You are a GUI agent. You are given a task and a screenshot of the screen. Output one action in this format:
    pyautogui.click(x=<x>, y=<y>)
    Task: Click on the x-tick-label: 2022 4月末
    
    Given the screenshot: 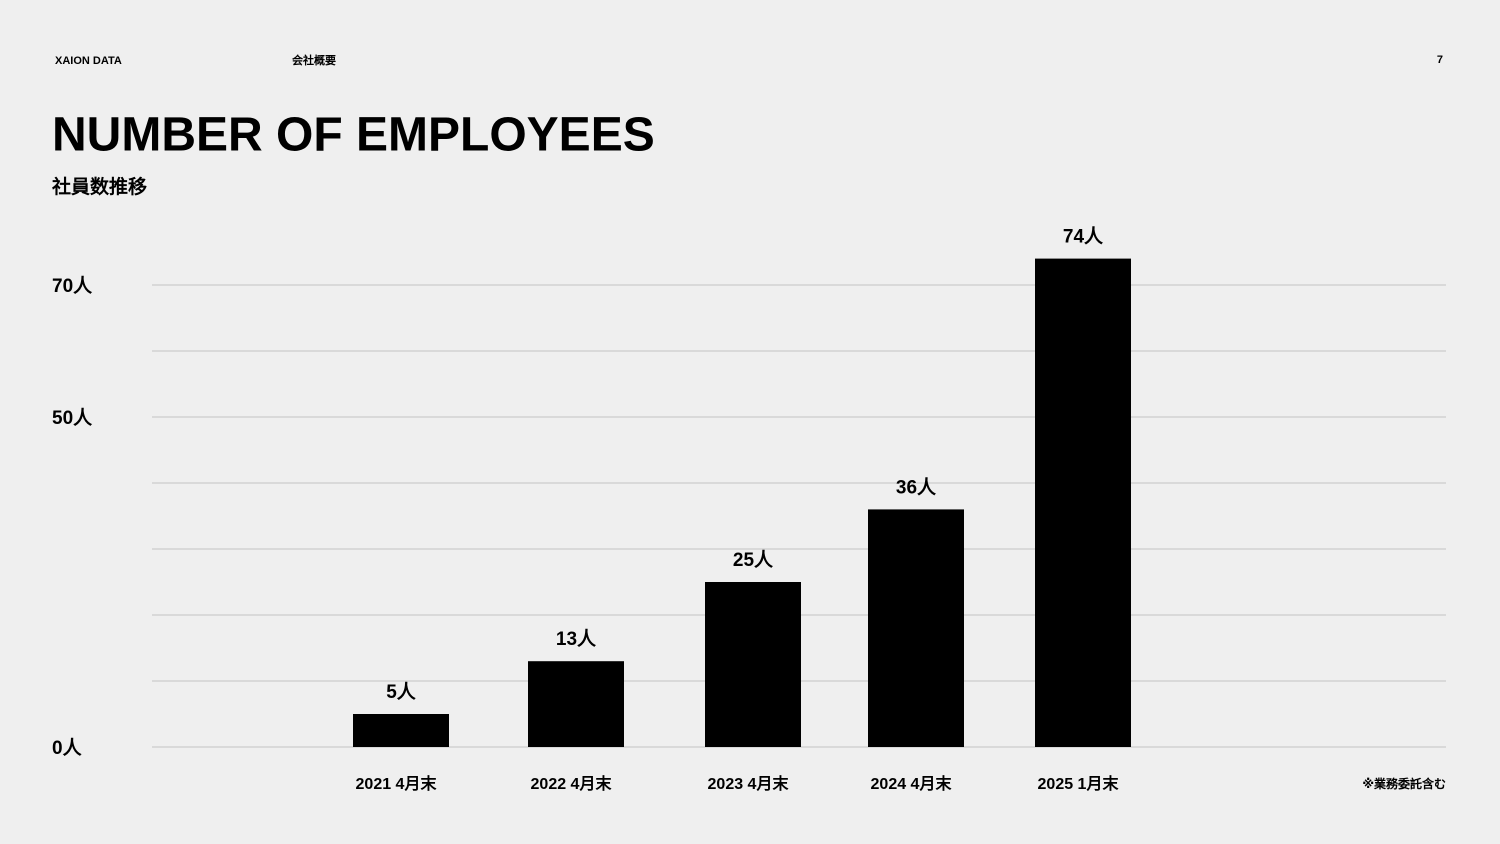 What is the action you would take?
    pyautogui.click(x=572, y=783)
    